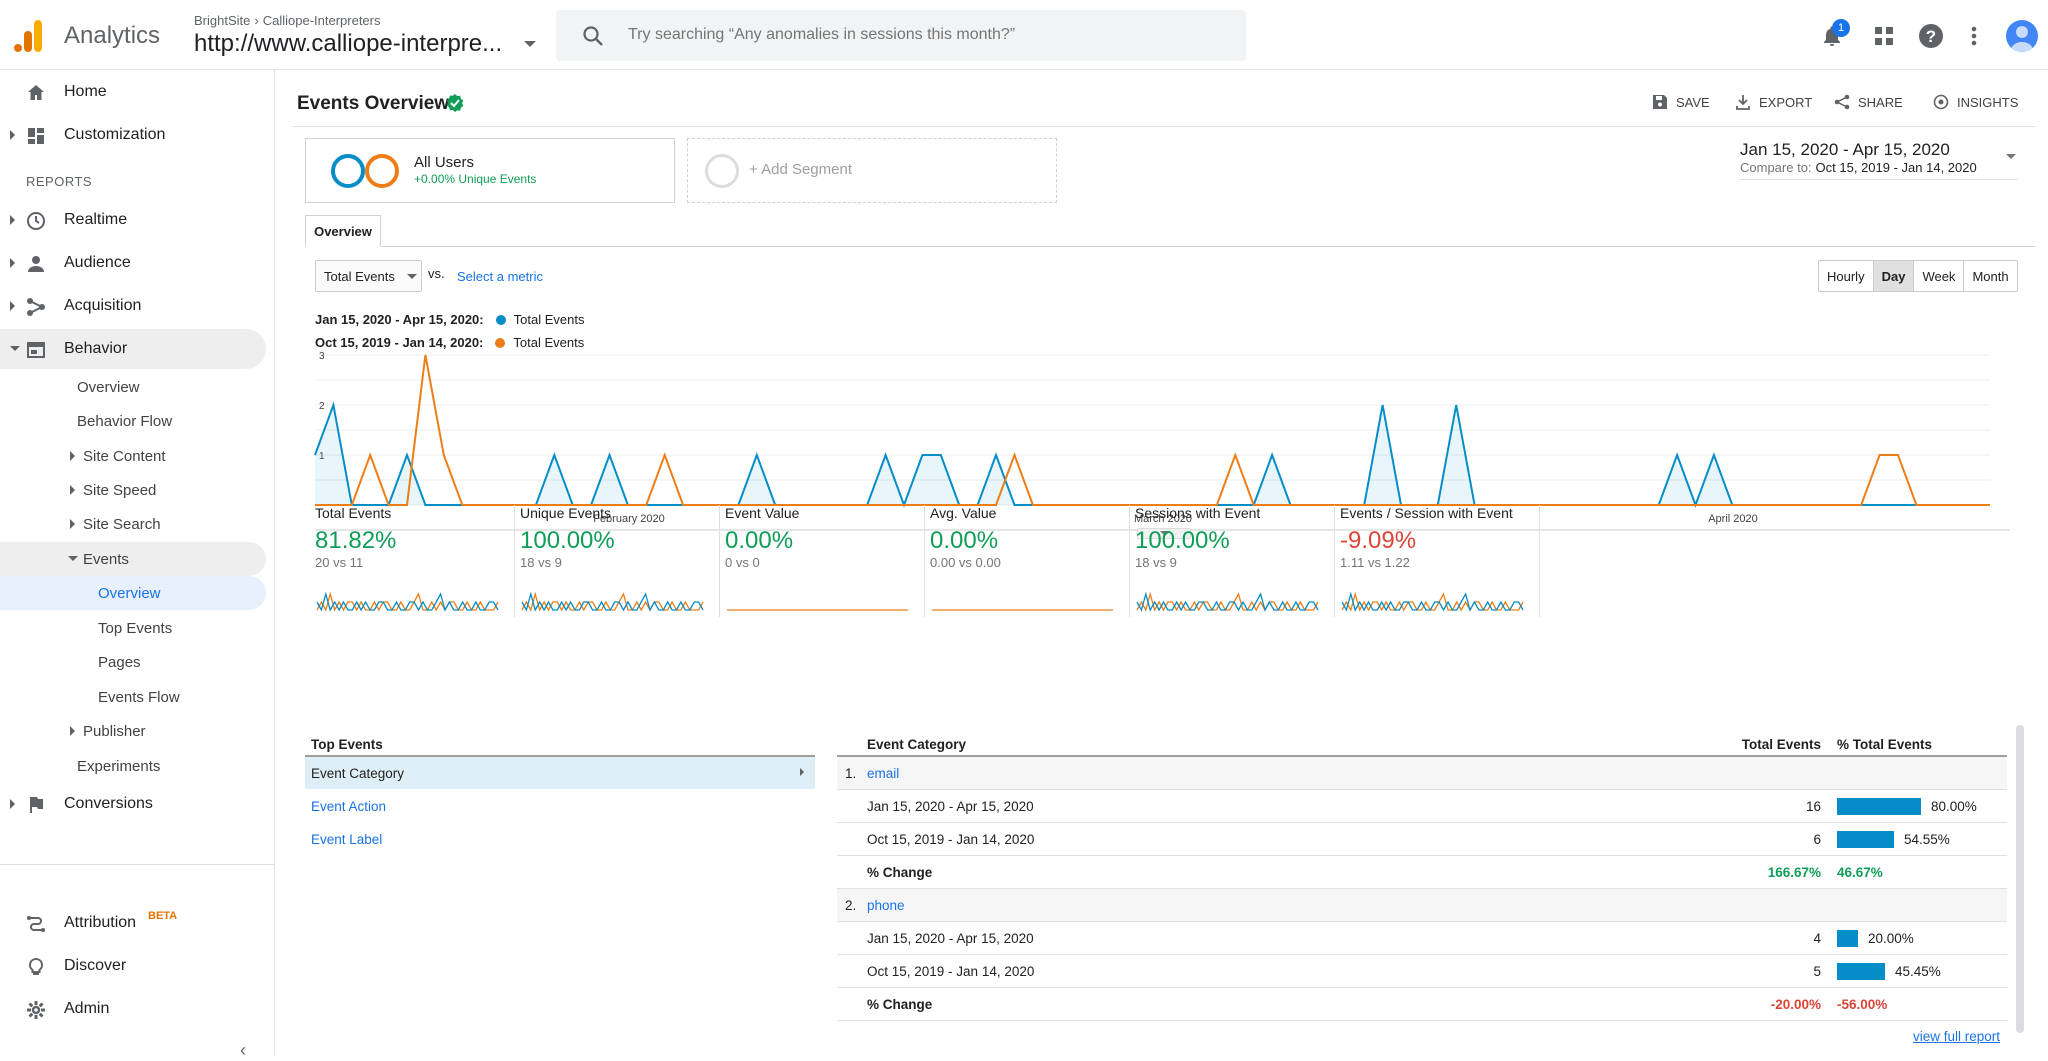 The width and height of the screenshot is (2048, 1061). I want to click on add-segment-button: + Add Segment, so click(872, 170).